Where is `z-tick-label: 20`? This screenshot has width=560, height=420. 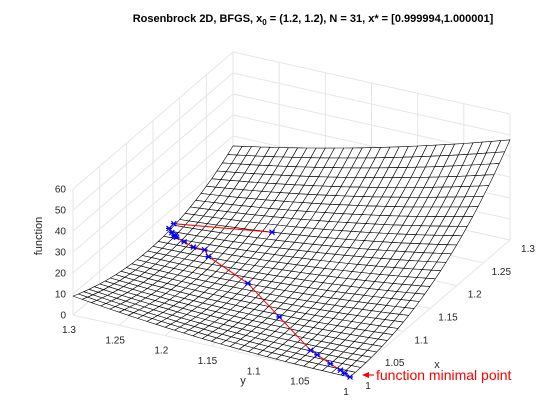
z-tick-label: 20 is located at coordinates (61, 274).